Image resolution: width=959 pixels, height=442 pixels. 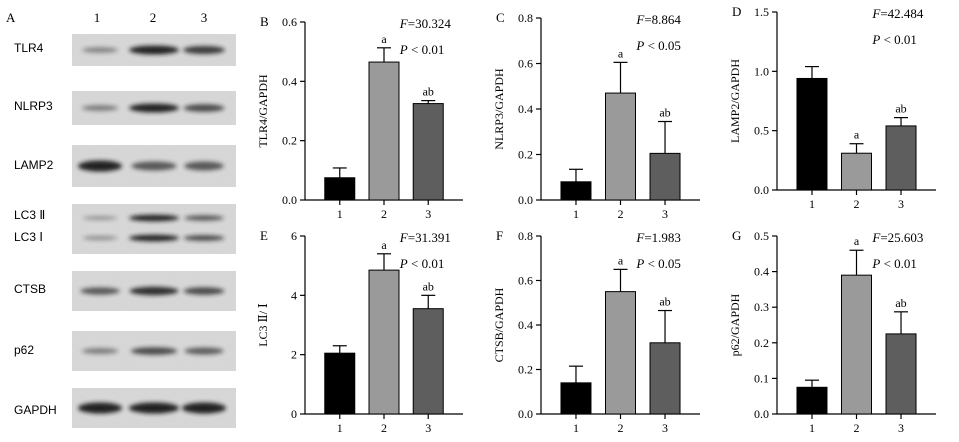 What do you see at coordinates (29, 215) in the screenshot?
I see `blot-label-lc3-ii: LC3 Ⅱ` at bounding box center [29, 215].